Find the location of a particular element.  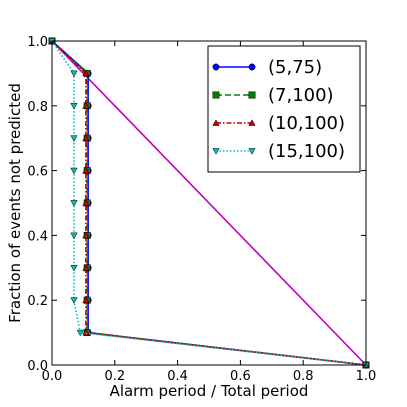

y-tick-label: 0.8 is located at coordinates (37, 107).